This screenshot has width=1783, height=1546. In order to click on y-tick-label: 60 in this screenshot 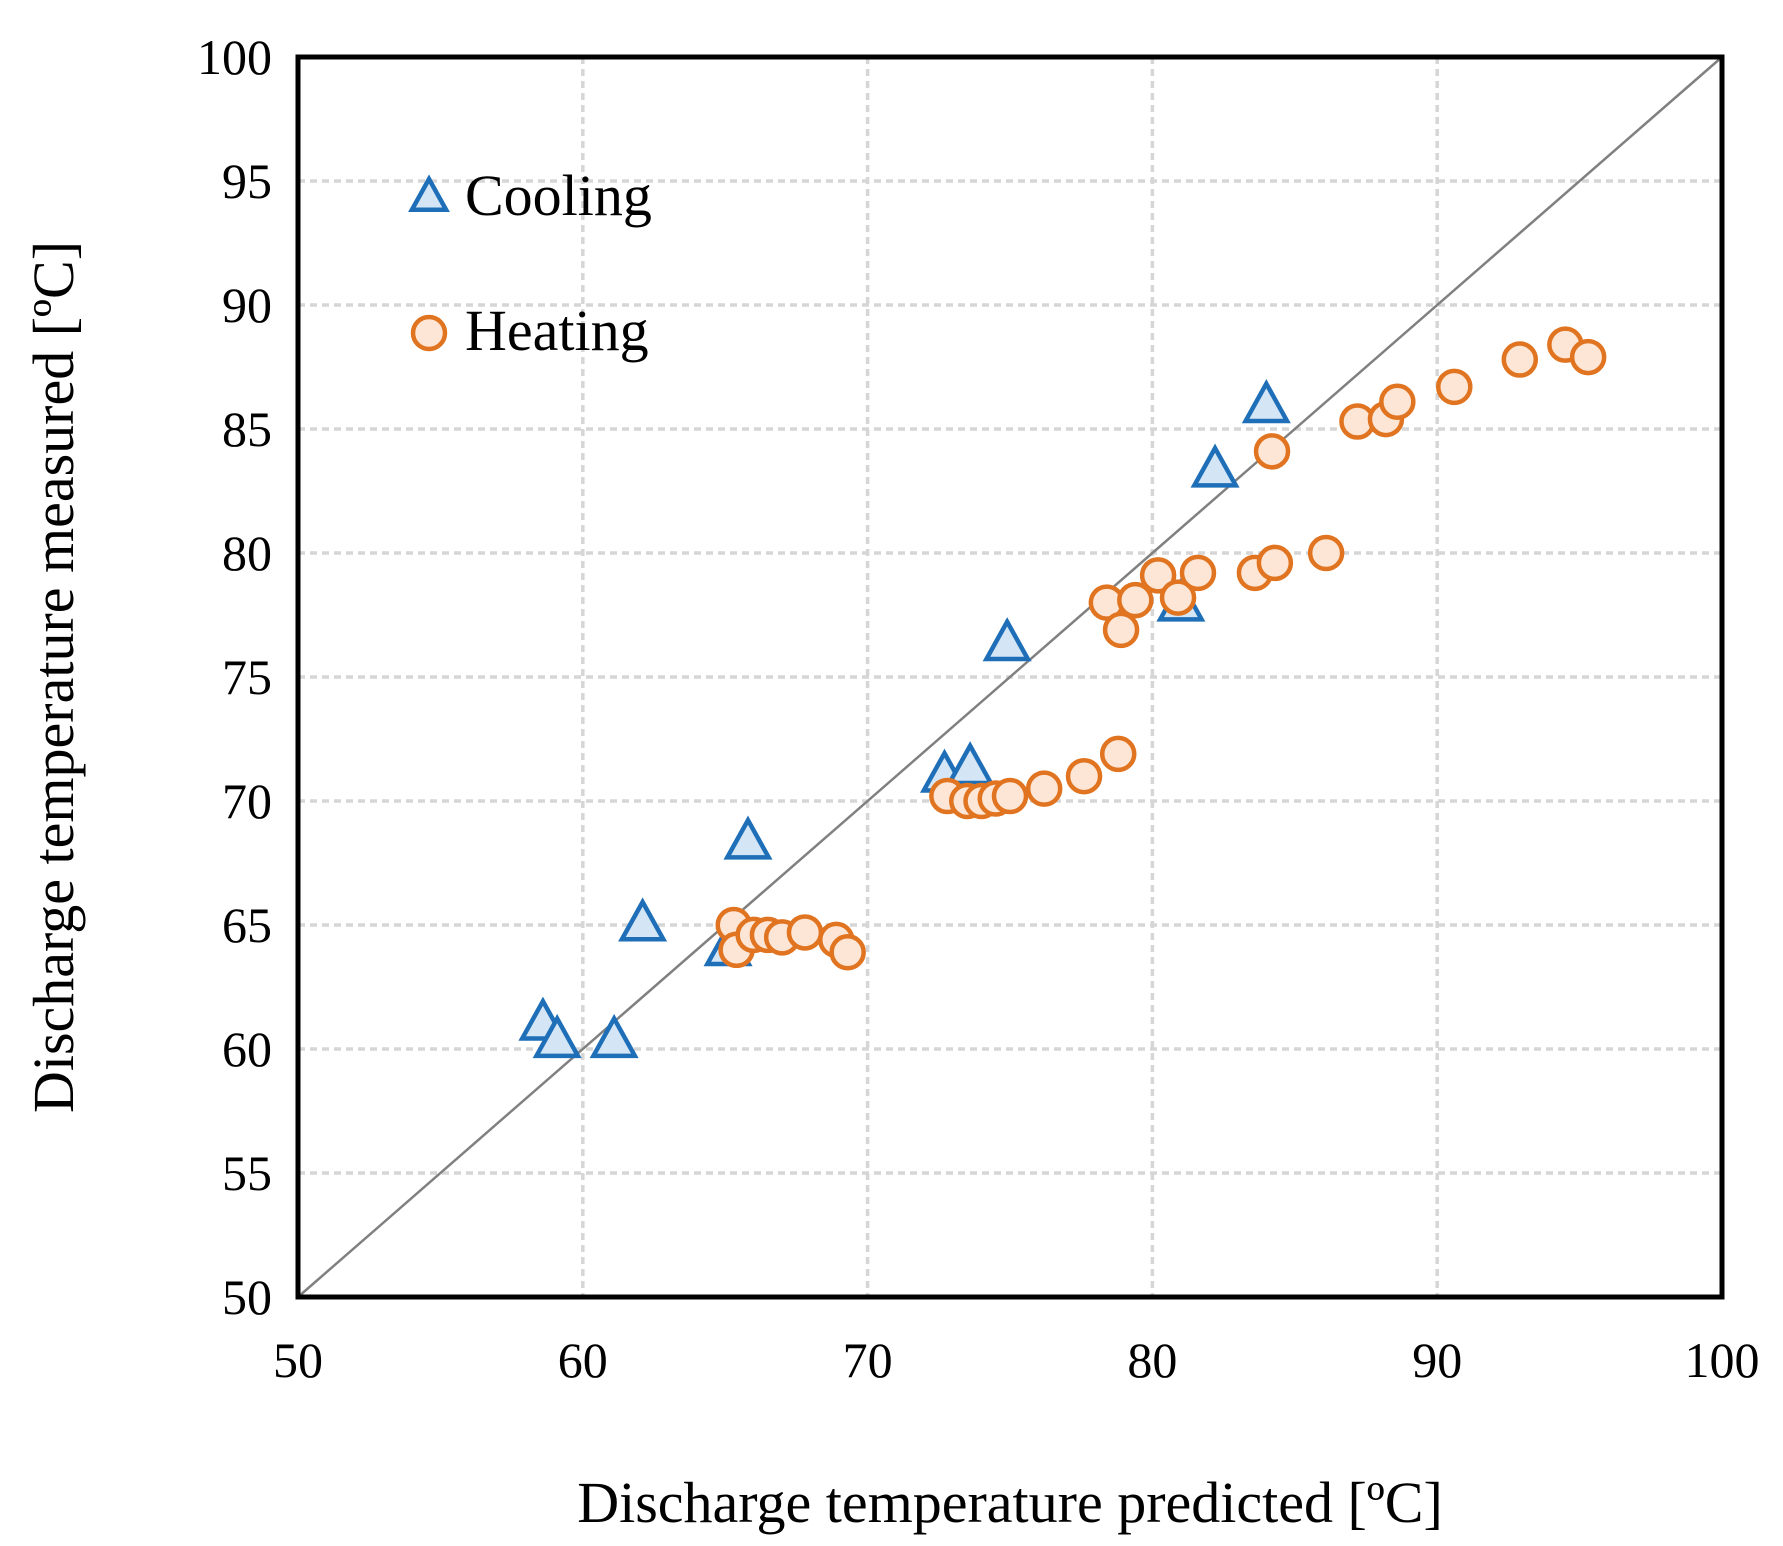, I will do `click(247, 1049)`.